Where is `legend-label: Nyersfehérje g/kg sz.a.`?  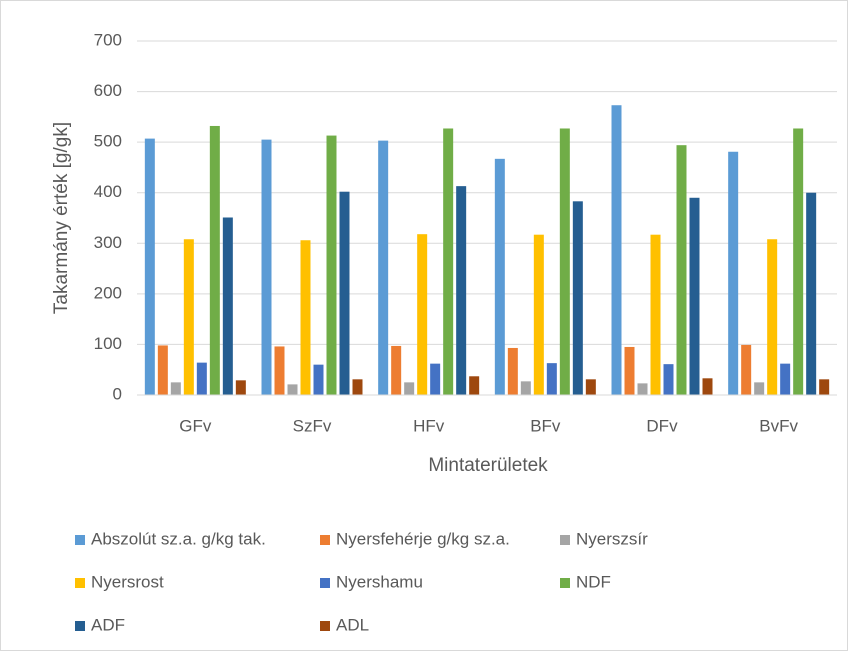 legend-label: Nyersfehérje g/kg sz.a. is located at coordinates (423, 538).